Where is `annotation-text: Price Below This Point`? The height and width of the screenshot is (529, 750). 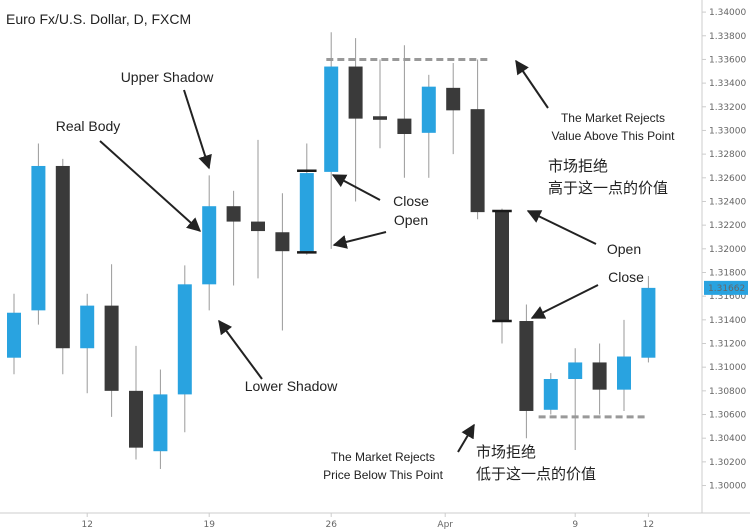
annotation-text: Price Below This Point is located at coordinates (383, 475).